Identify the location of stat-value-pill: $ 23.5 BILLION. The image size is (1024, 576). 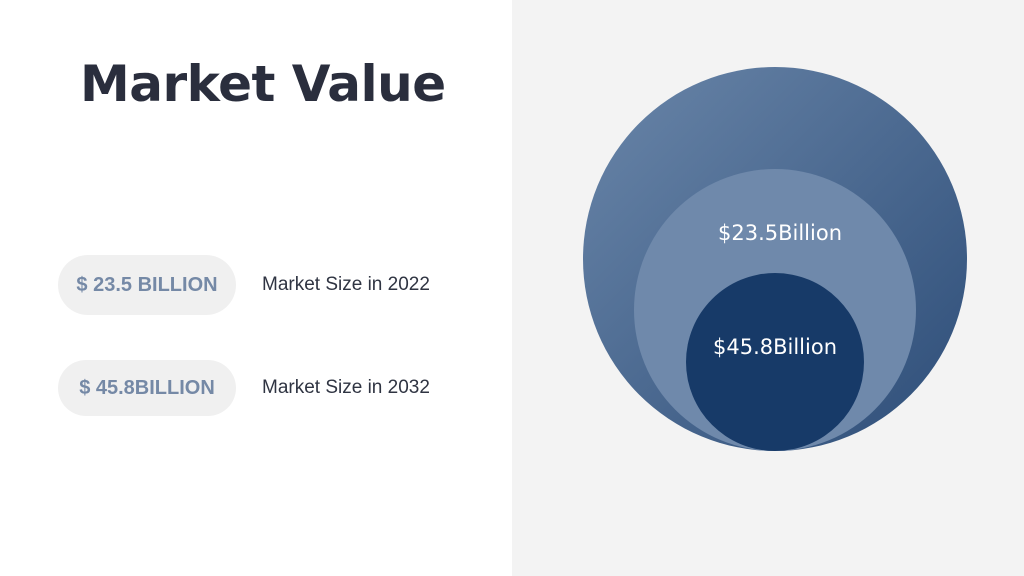
(147, 285).